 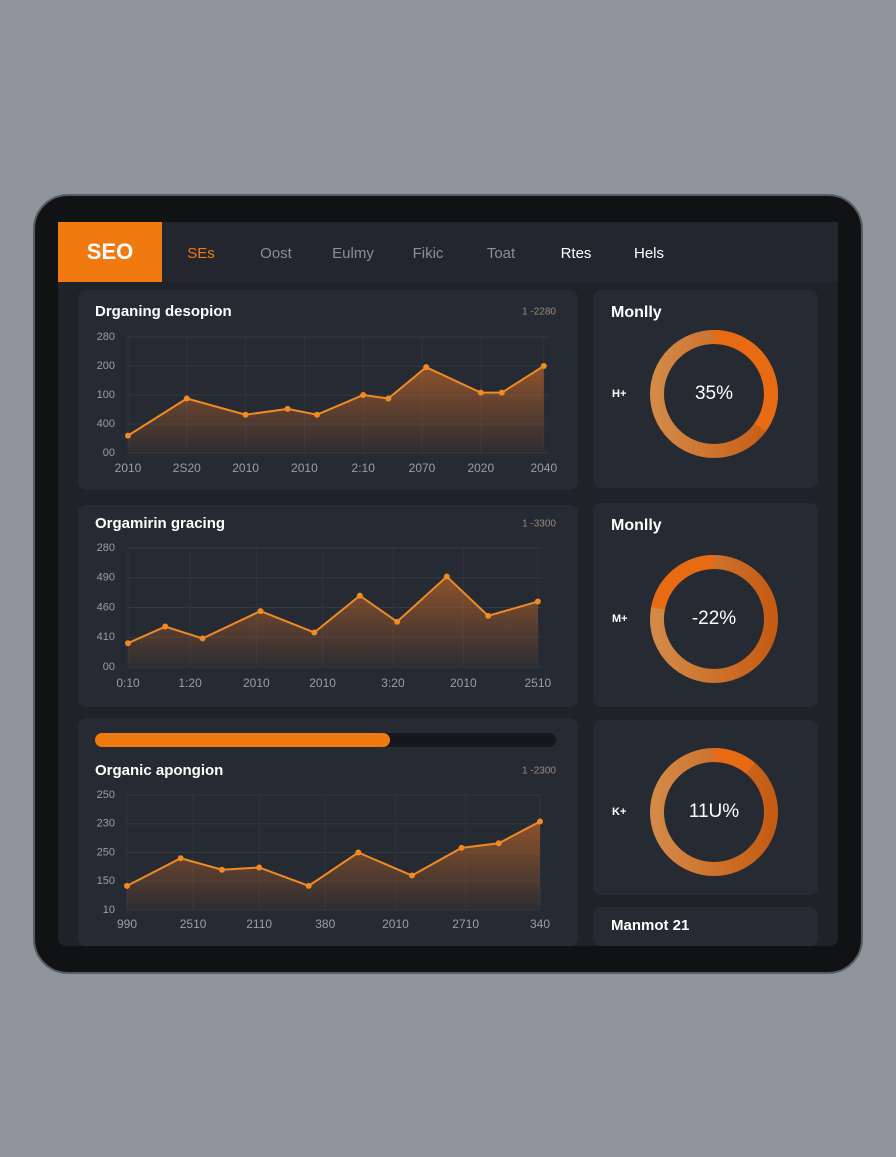 I want to click on donut-label: 35%, so click(x=714, y=393).